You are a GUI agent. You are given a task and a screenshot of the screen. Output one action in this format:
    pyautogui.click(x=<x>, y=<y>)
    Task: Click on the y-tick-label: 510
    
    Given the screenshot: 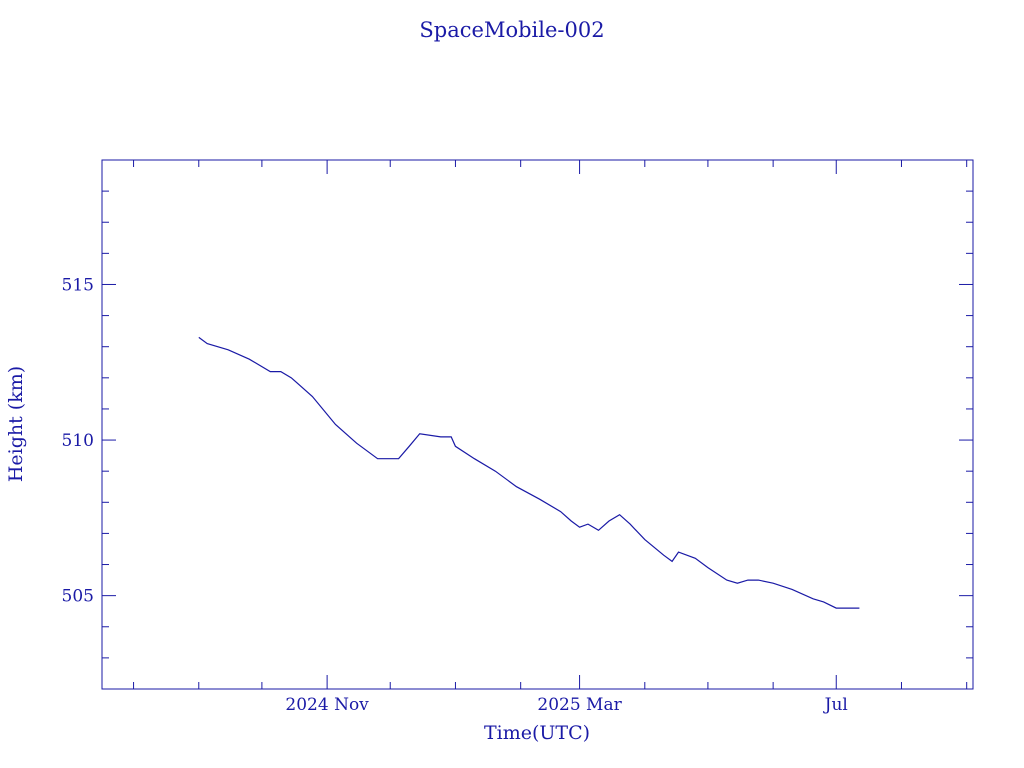 What is the action you would take?
    pyautogui.click(x=78, y=441)
    